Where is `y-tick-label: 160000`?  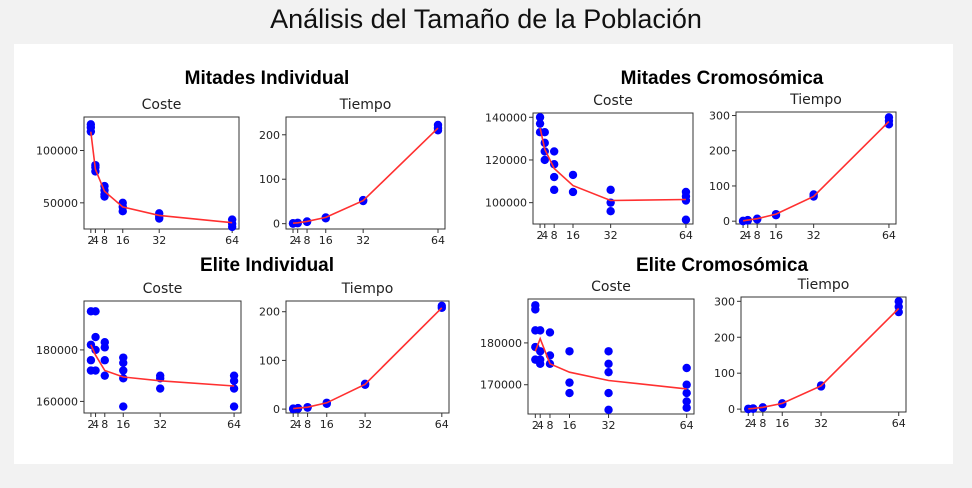
y-tick-label: 160000 is located at coordinates (57, 401).